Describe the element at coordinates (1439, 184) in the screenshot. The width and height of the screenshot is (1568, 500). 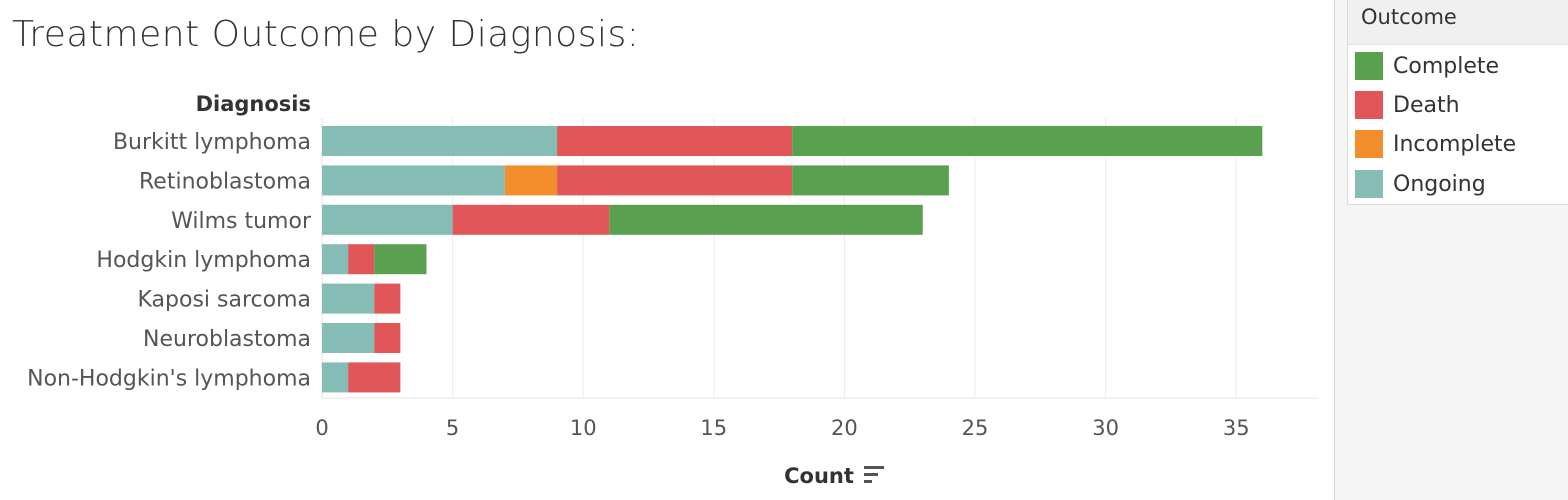
I see `legend-label: Ongoing` at that location.